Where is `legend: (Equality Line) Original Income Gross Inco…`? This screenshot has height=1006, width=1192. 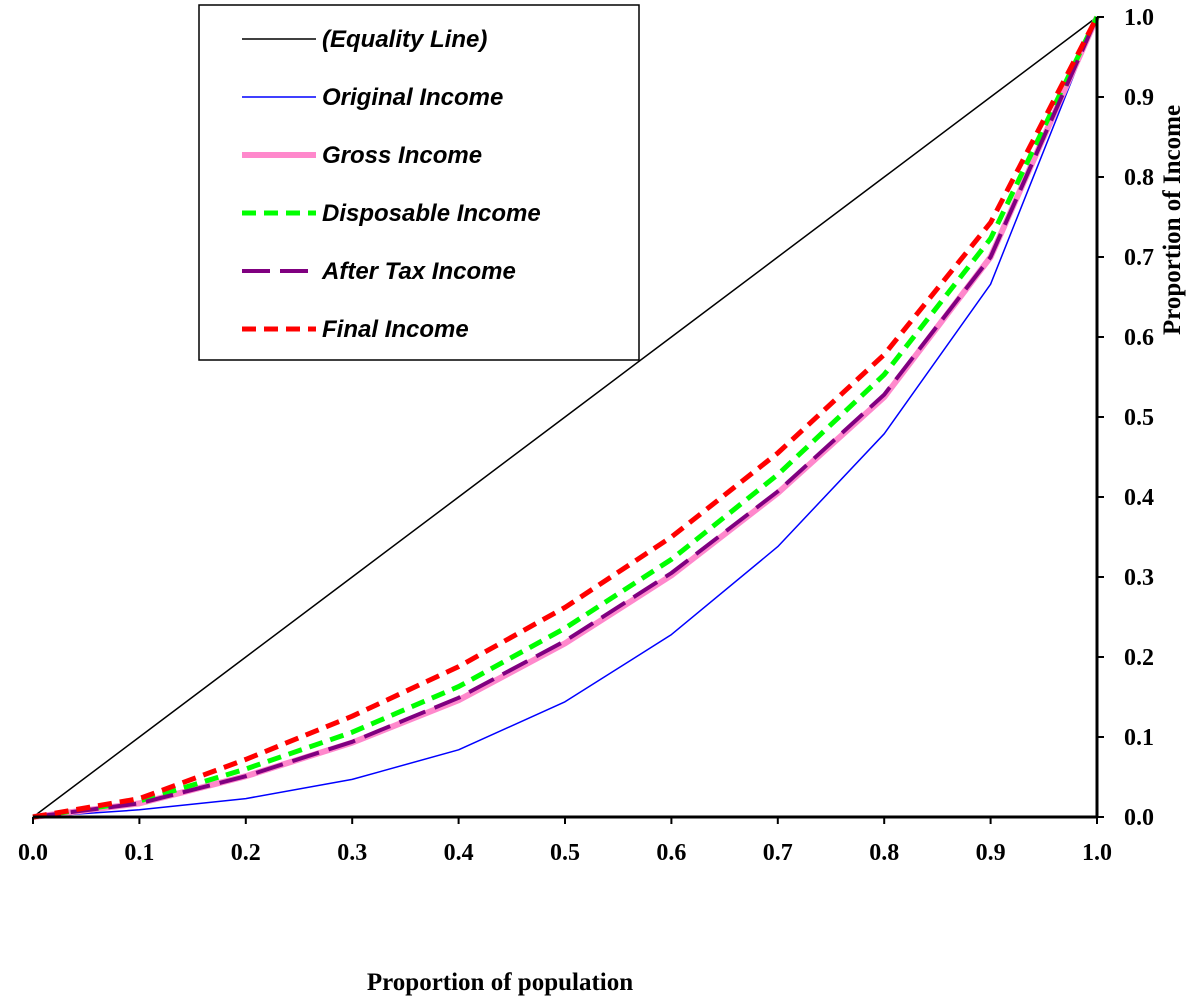
legend: (Equality Line) Original Income Gross Inco… is located at coordinates (419, 182).